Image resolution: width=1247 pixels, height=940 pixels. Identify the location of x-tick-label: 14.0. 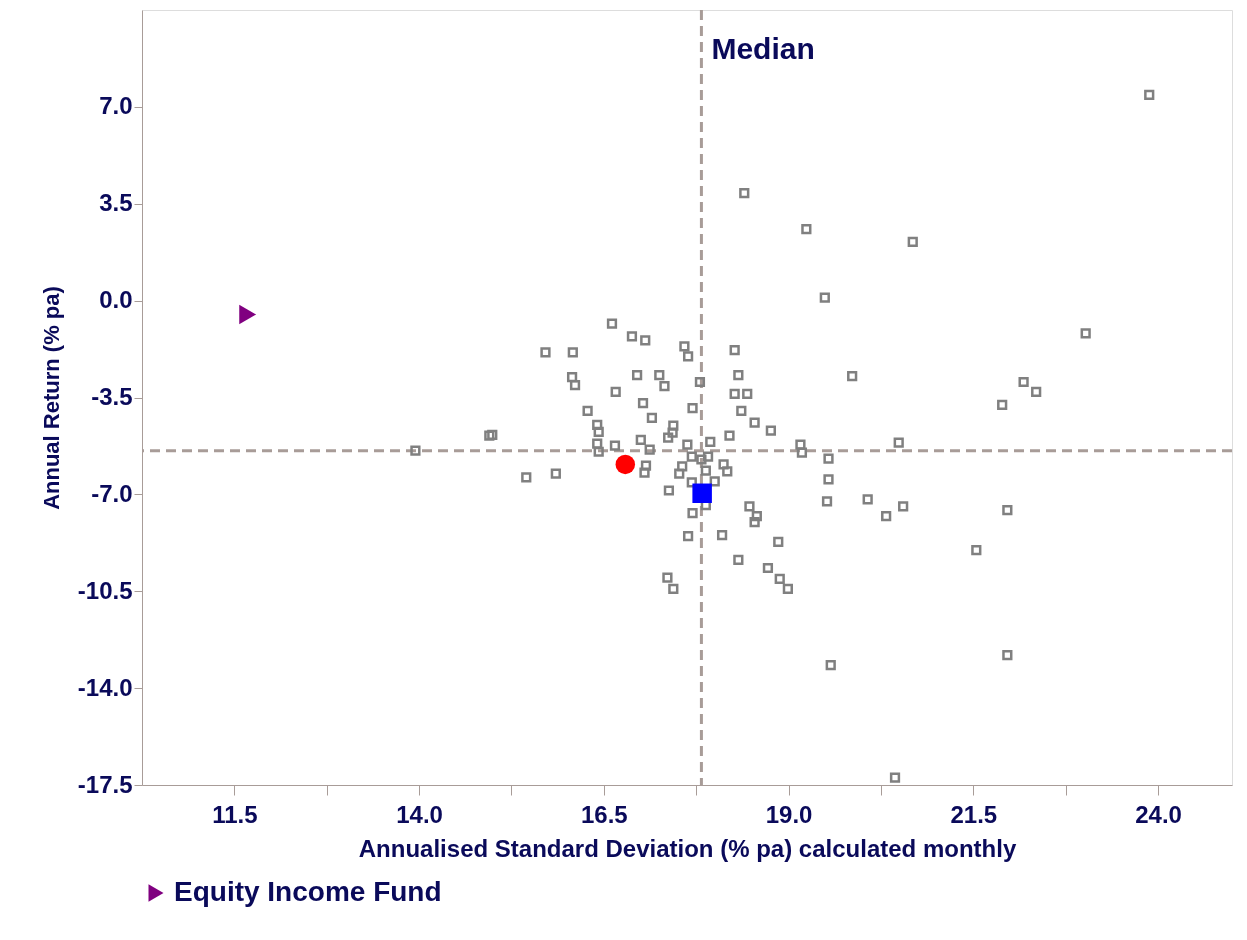
(419, 814).